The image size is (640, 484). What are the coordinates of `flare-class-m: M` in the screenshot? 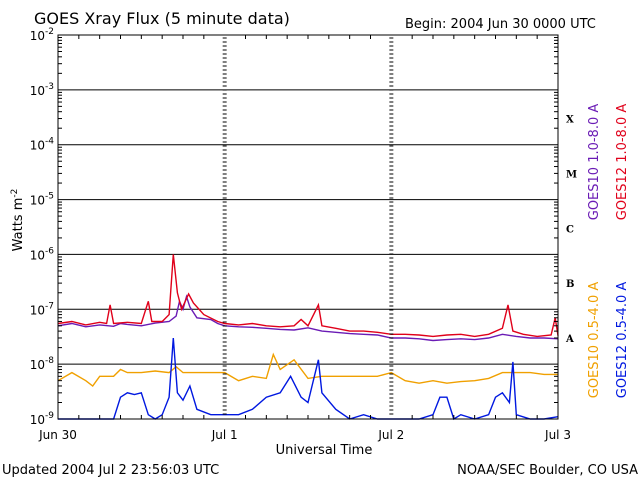 It's located at (571, 174).